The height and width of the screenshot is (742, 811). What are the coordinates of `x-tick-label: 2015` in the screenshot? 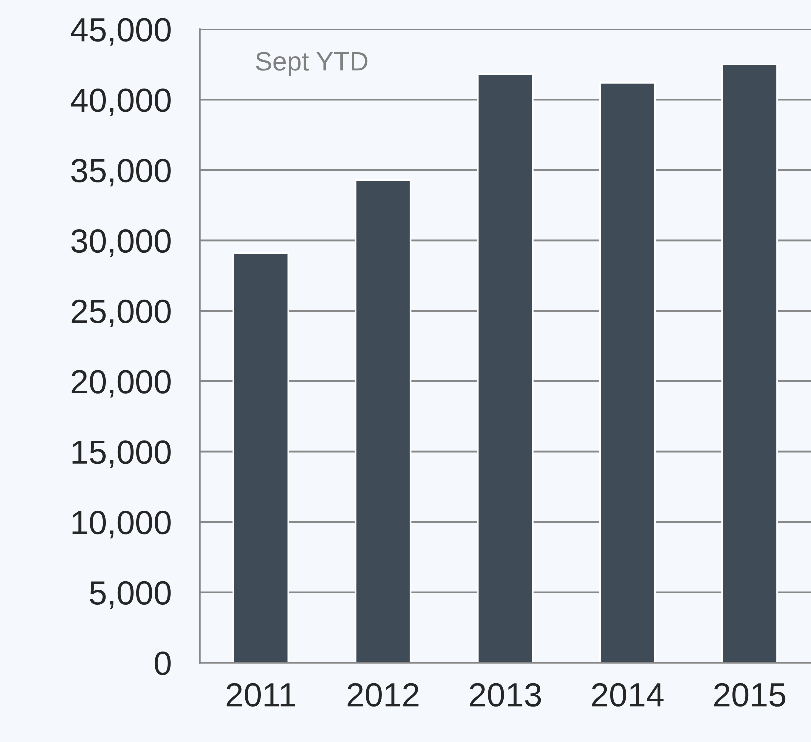 It's located at (750, 695).